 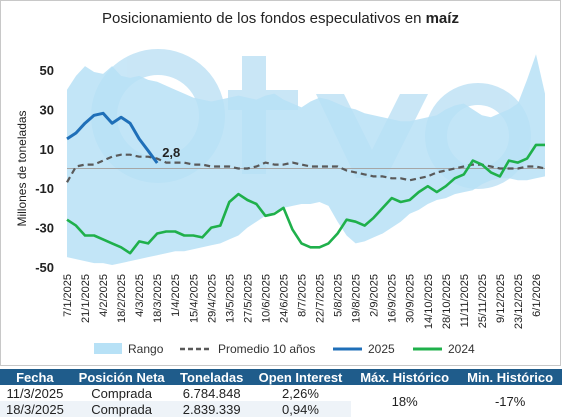 What do you see at coordinates (44, 188) in the screenshot?
I see `y-tick-label: -10` at bounding box center [44, 188].